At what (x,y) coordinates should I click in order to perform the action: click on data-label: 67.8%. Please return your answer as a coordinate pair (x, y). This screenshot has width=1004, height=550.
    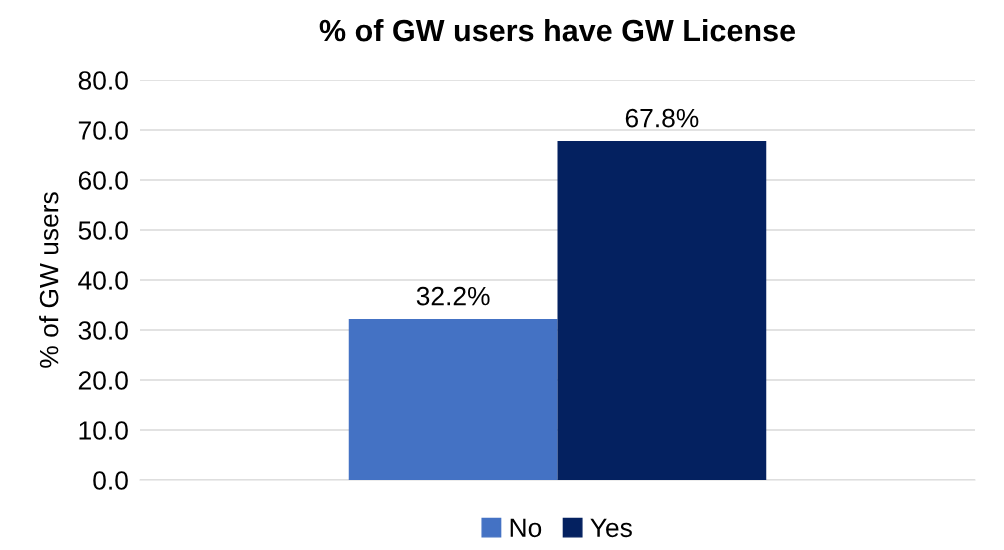
    Looking at the image, I should click on (662, 118).